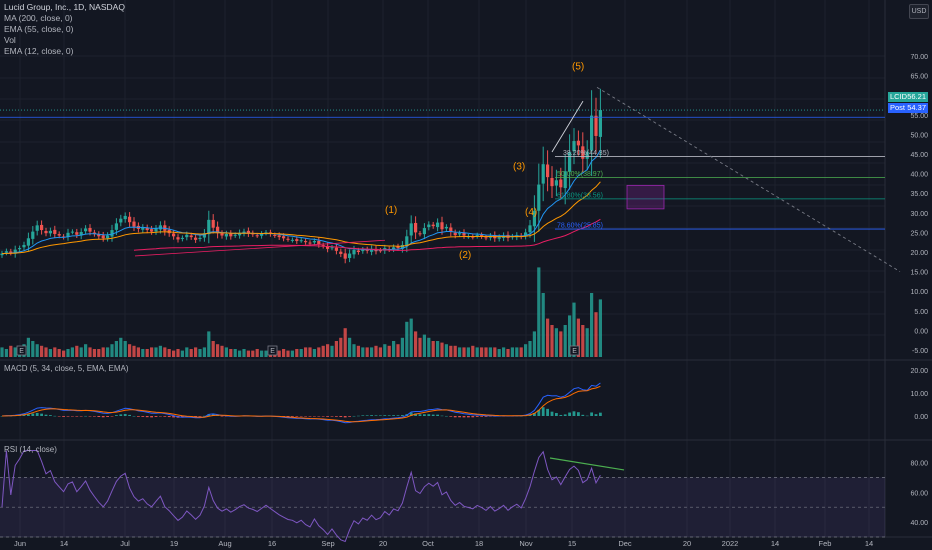 This screenshot has width=932, height=550. I want to click on time-axis-label: 2022, so click(730, 543).